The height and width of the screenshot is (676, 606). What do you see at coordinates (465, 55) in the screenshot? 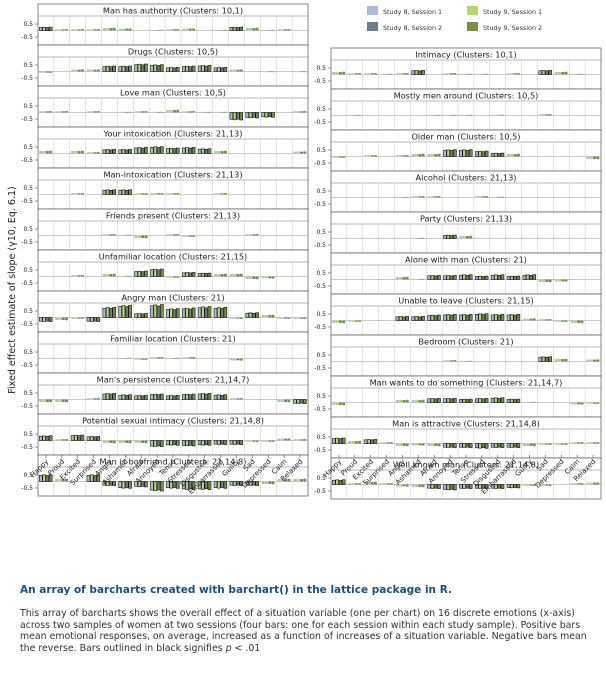
I see `panel-title: Intimacy (Clusters: 10,1)` at bounding box center [465, 55].